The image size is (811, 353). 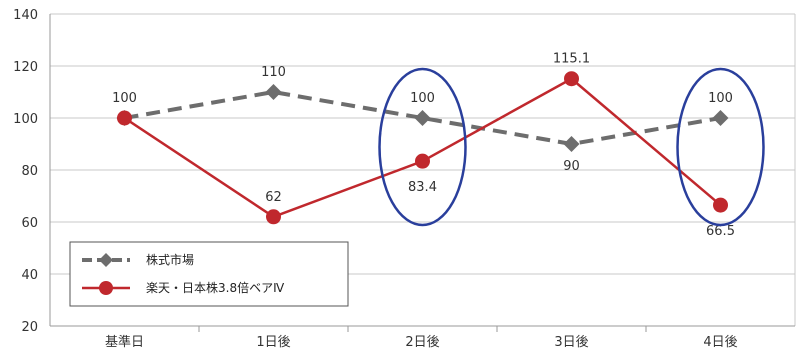 I want to click on legend-marker-circle, so click(x=106, y=288).